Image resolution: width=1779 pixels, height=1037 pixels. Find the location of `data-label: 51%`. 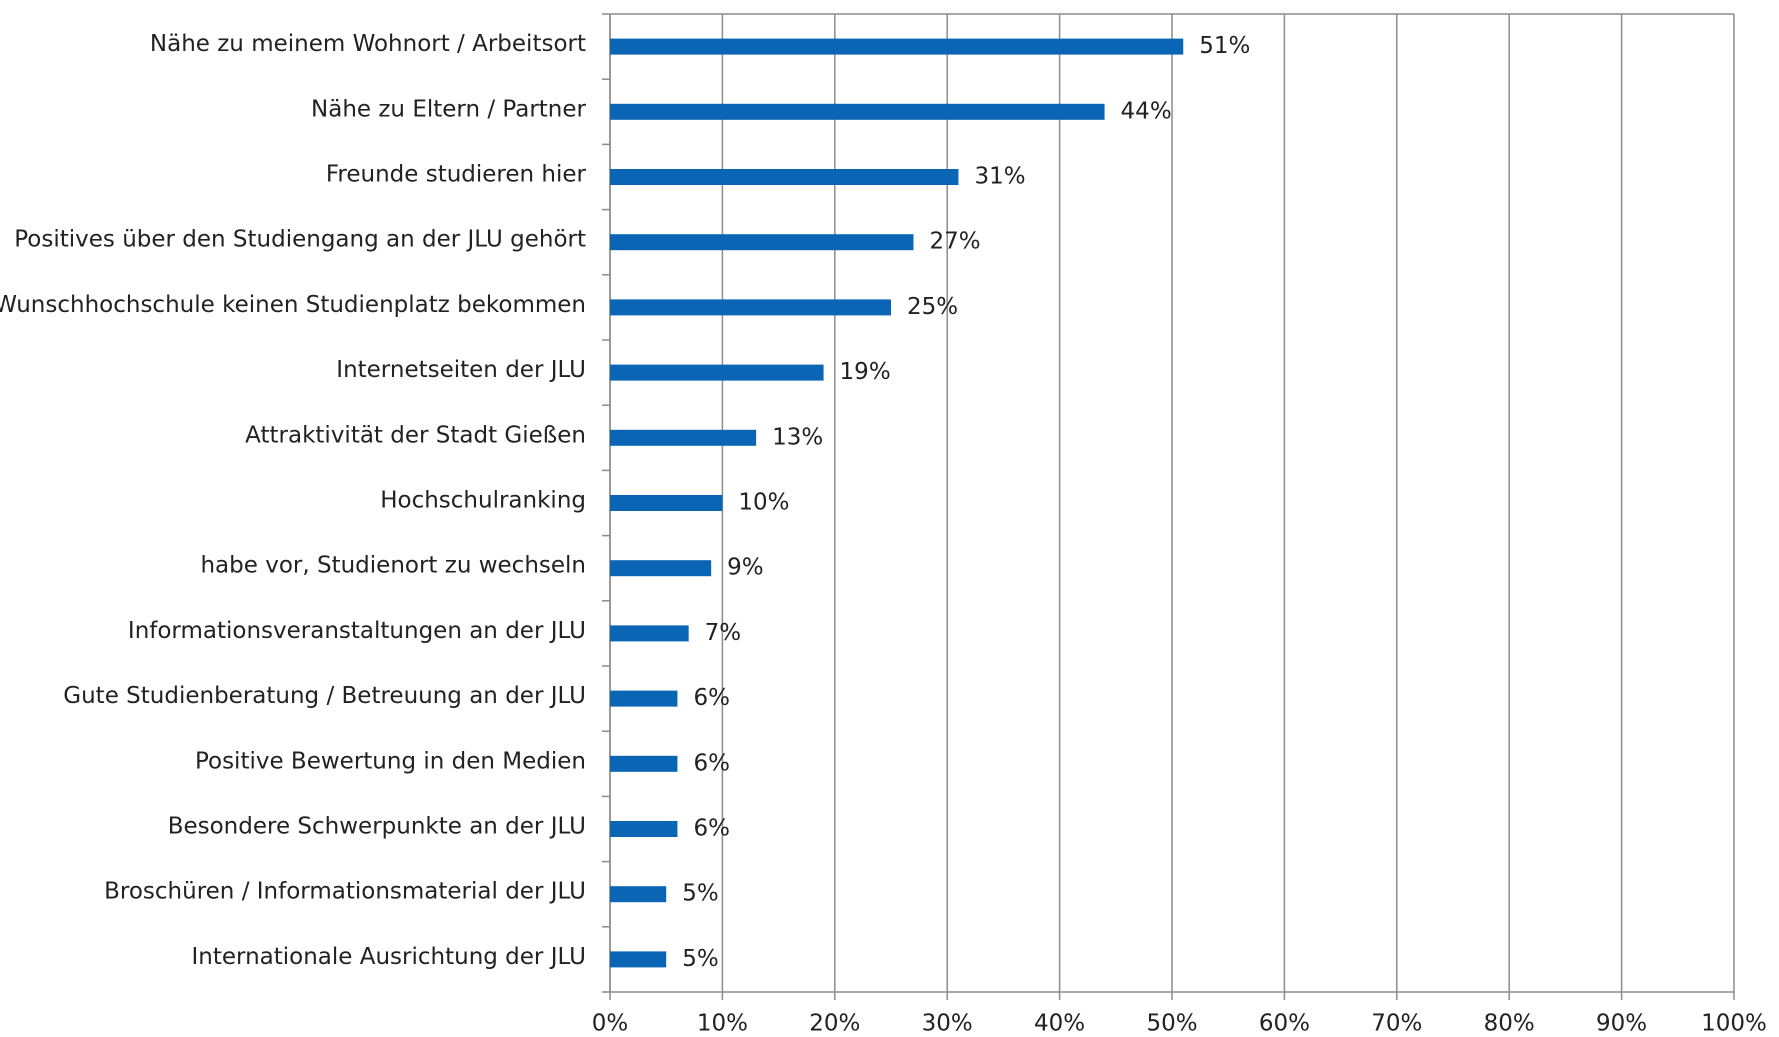

data-label: 51% is located at coordinates (1224, 46).